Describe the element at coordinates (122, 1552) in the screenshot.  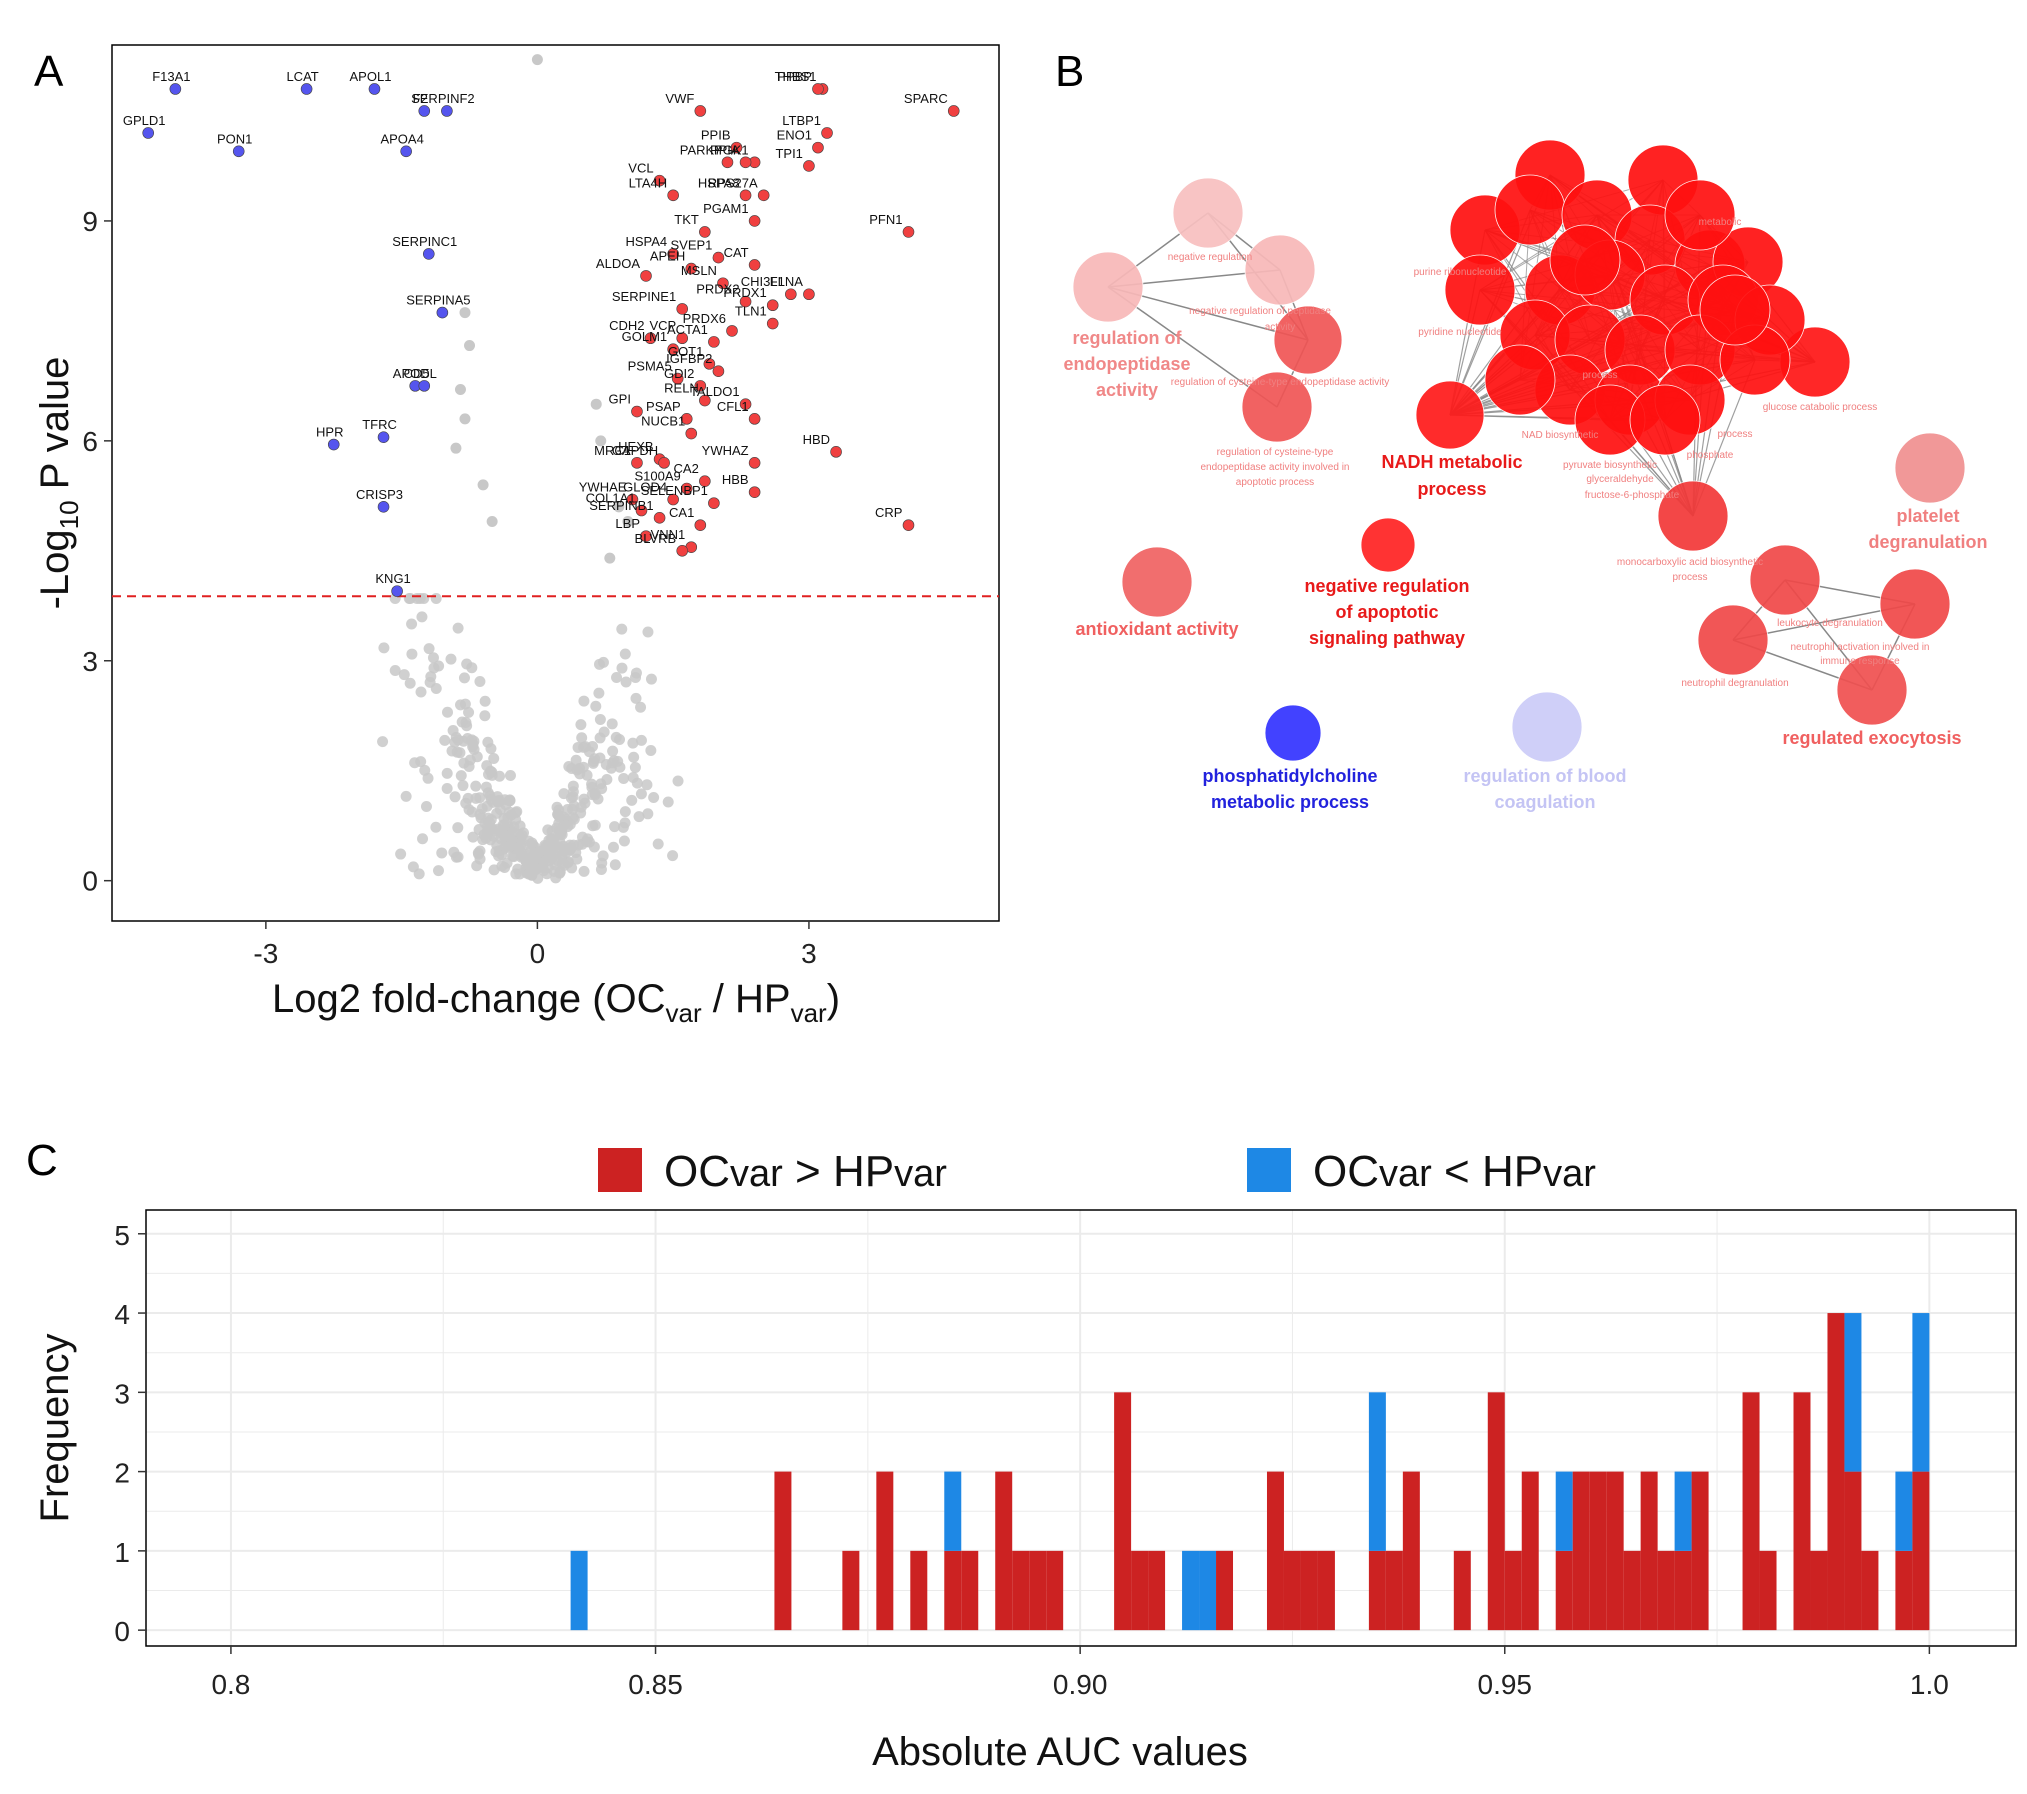
I see `h-y-tick-label: 1` at that location.